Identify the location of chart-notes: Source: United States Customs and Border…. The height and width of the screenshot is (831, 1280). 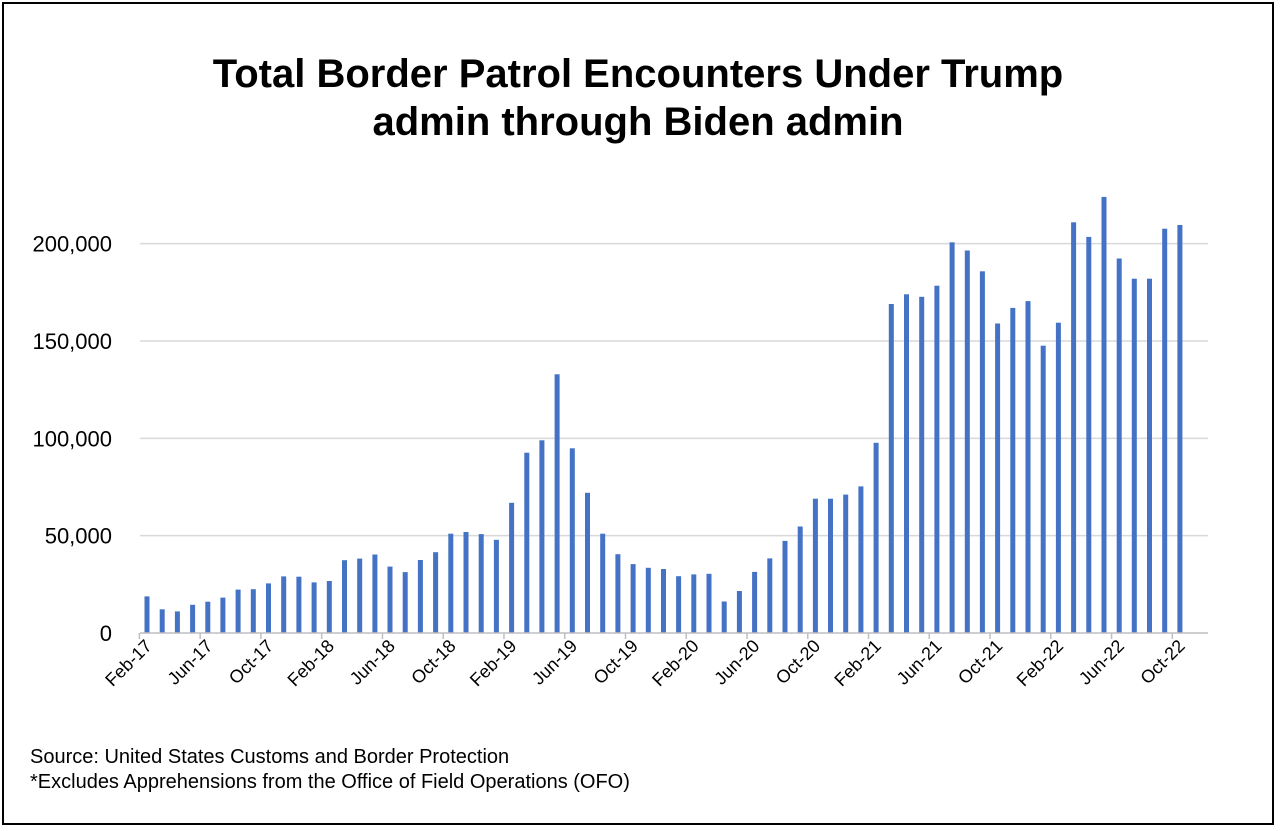
(330, 770).